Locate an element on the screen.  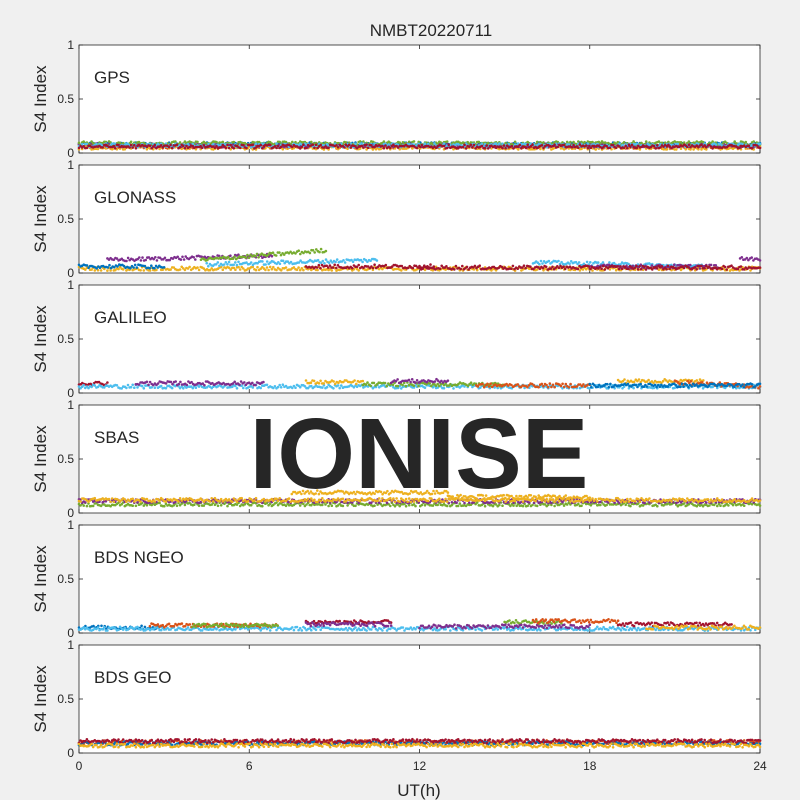
plot-area is located at coordinates (419, 339).